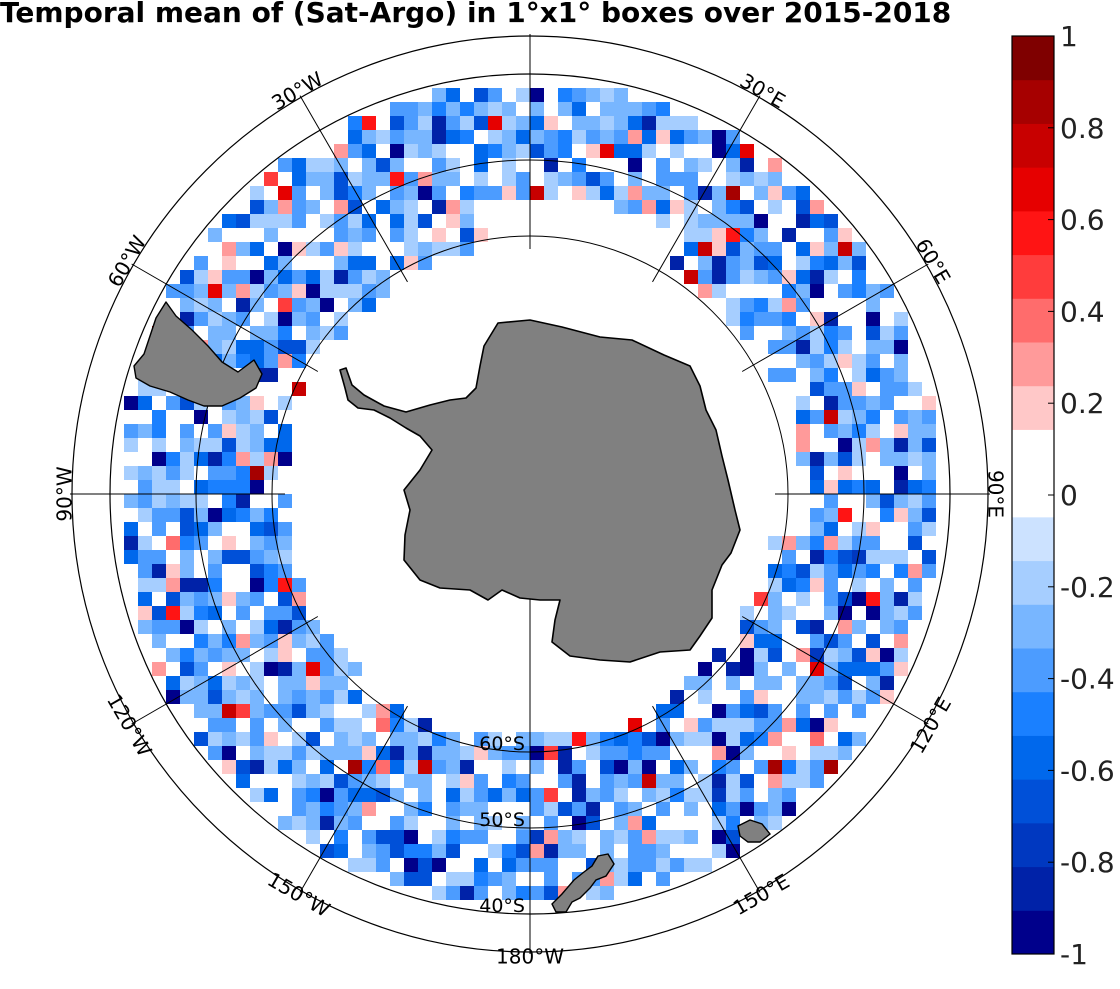  Describe the element at coordinates (1087, 770) in the screenshot. I see `colorbar-tick-label: -0.6` at that location.